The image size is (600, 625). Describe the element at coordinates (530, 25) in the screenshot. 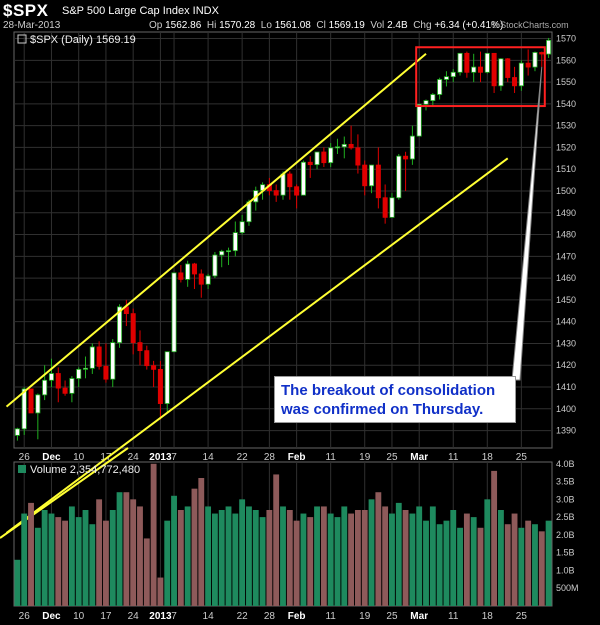

I see `watermark: © StockCharts.com` at that location.